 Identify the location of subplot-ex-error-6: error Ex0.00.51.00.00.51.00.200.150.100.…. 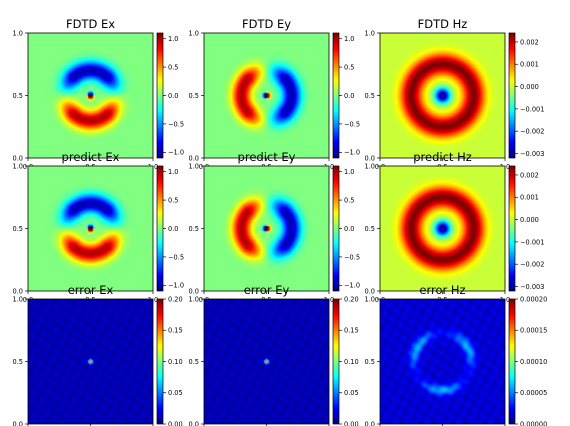
(98, 354).